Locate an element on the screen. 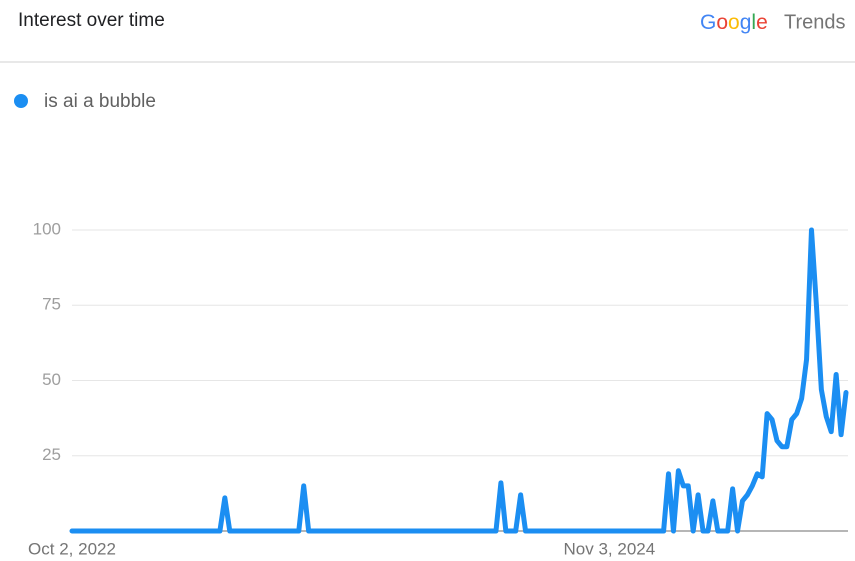 Image resolution: width=855 pixels, height=561 pixels. legend-dot is located at coordinates (21, 101).